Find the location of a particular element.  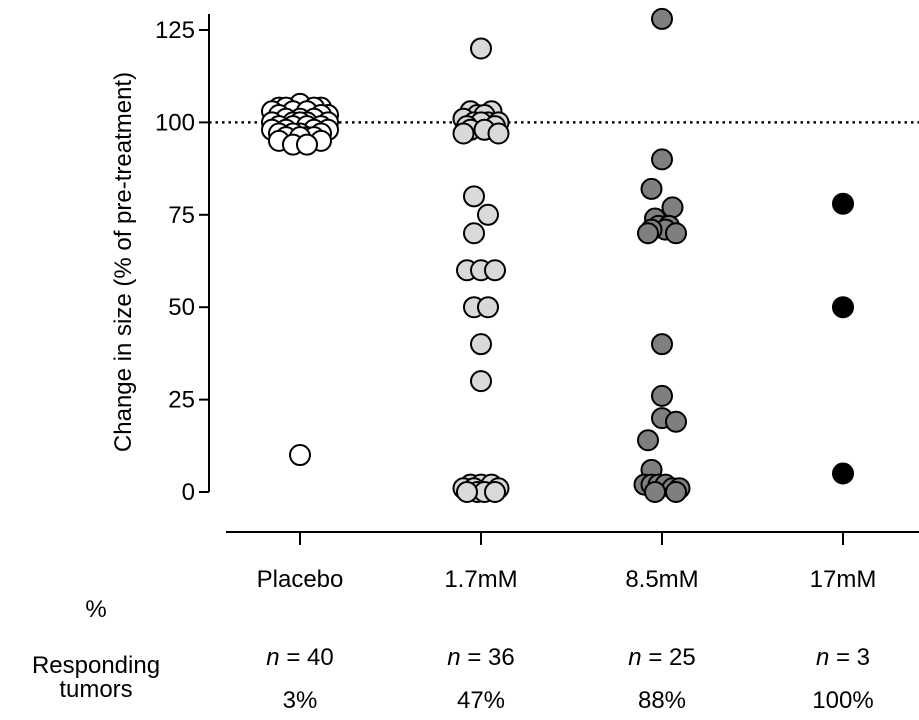

responding-percent: 88% is located at coordinates (662, 700).